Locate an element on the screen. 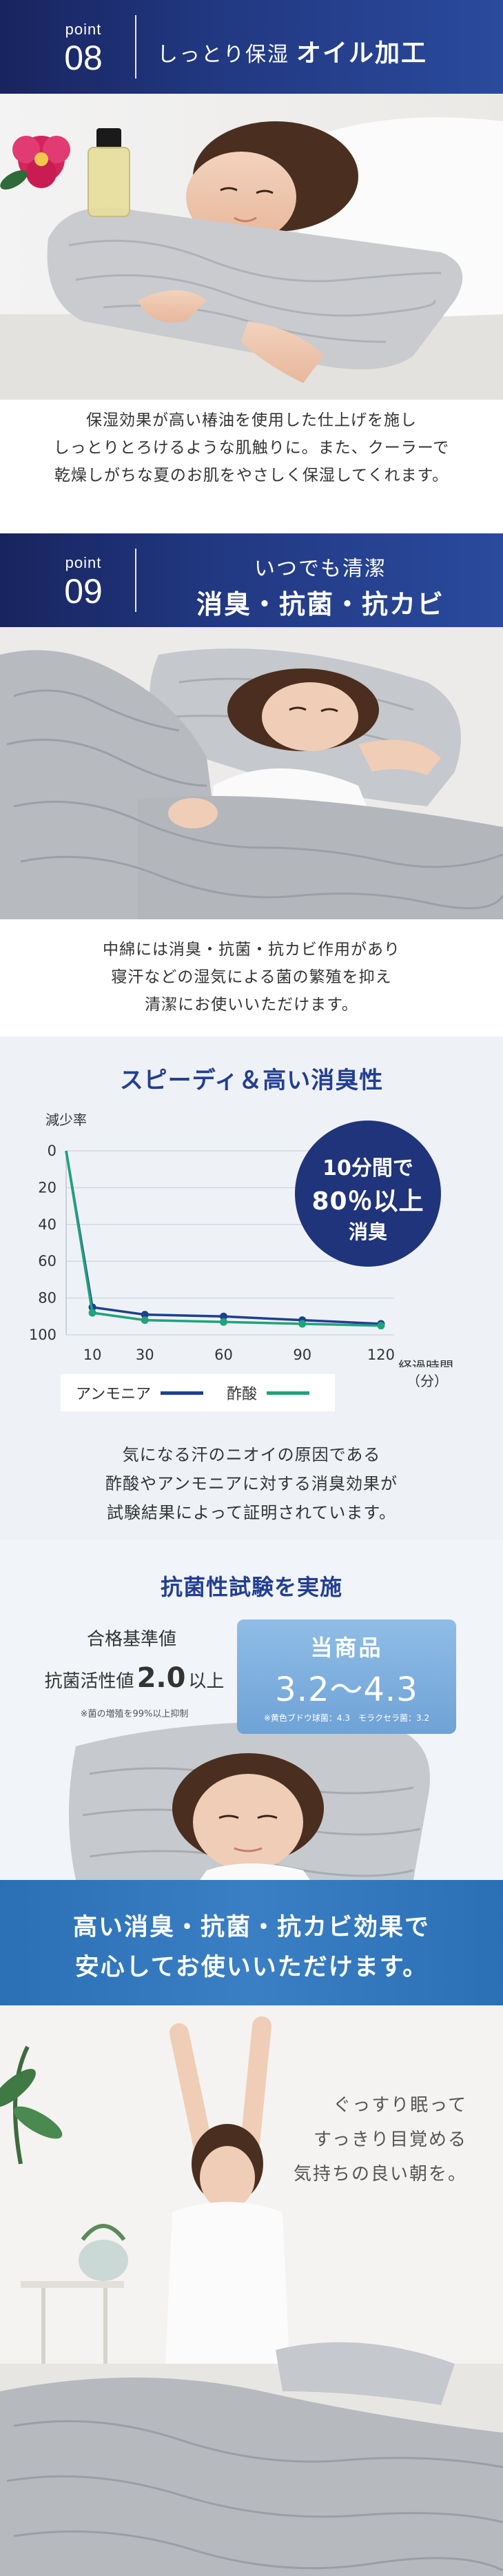 This screenshot has height=2576, width=503. plant-icon is located at coordinates (31, 2105).